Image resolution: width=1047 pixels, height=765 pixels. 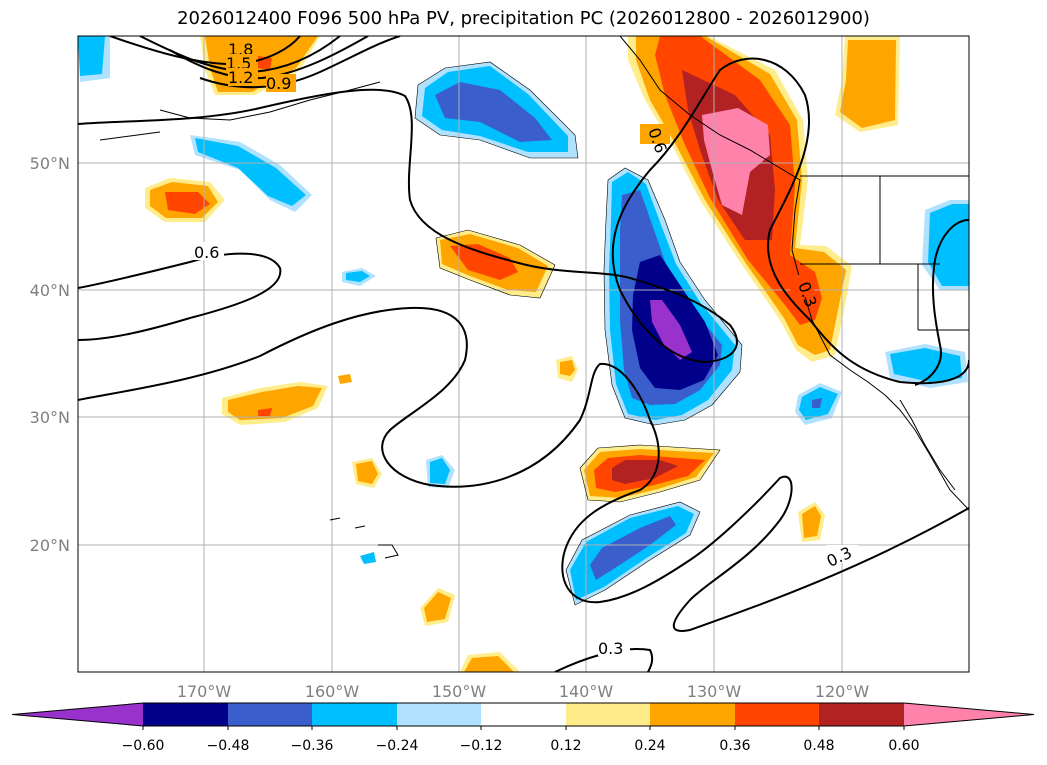 What do you see at coordinates (633, 548) in the screenshot?
I see `shade-midblue-band-18n` at bounding box center [633, 548].